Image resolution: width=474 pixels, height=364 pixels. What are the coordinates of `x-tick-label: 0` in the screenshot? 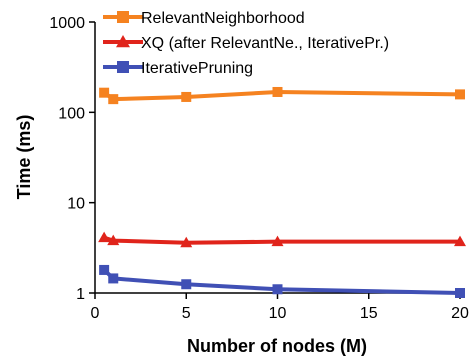 It's located at (95, 313).